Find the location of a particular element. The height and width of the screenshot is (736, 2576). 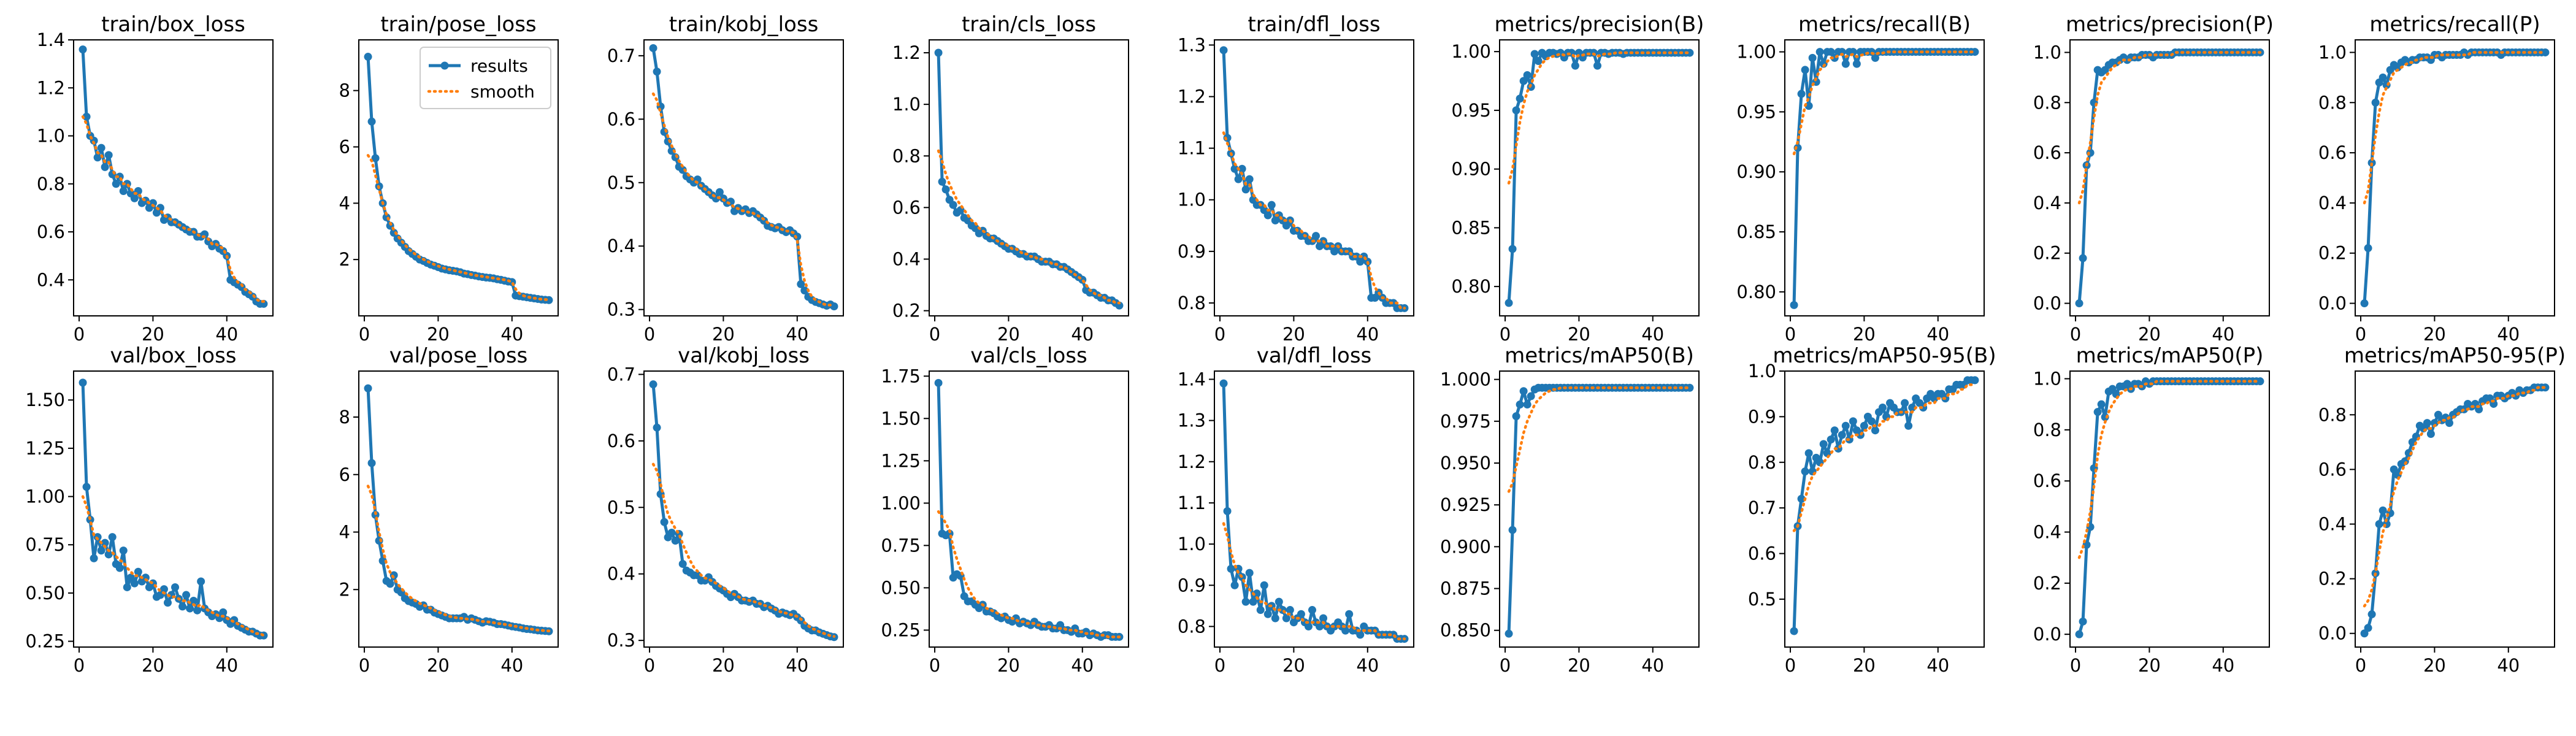

panel-title: val/dfl_loss is located at coordinates (1314, 355).